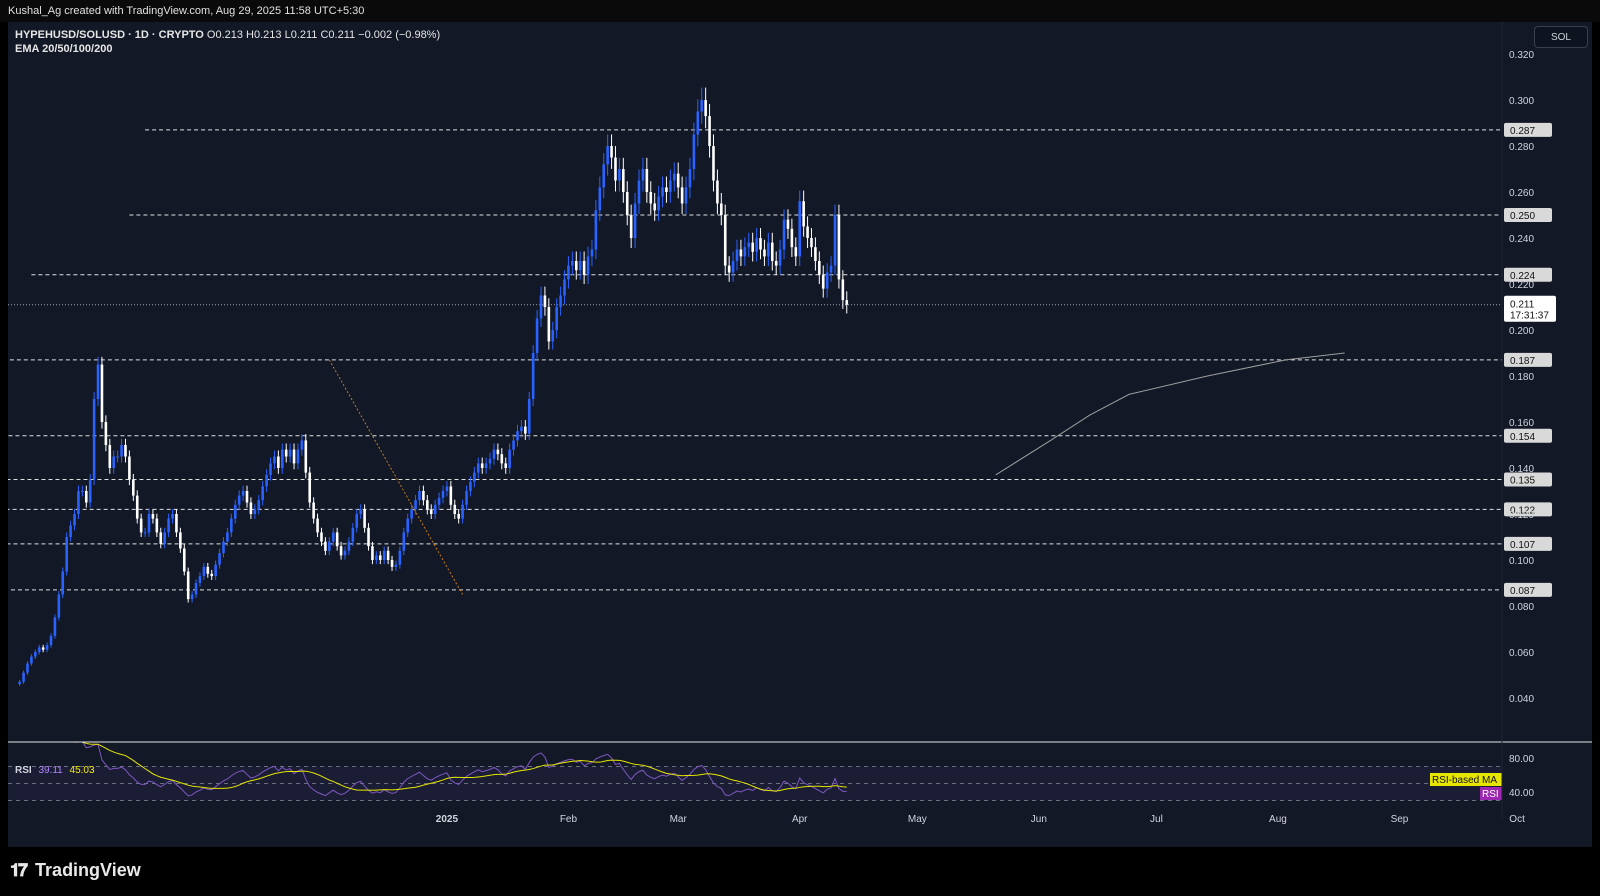 The height and width of the screenshot is (896, 1600). Describe the element at coordinates (1521, 285) in the screenshot. I see `y-tick-label: 0.220` at that location.